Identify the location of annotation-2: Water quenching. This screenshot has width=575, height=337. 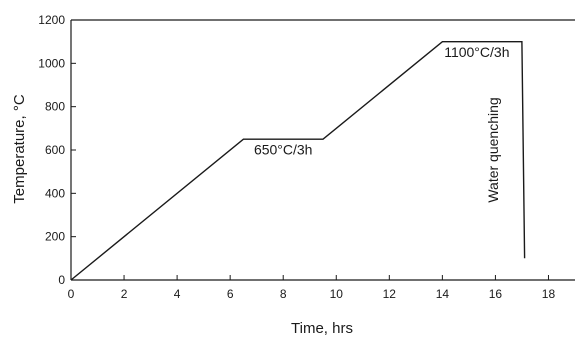
(493, 149).